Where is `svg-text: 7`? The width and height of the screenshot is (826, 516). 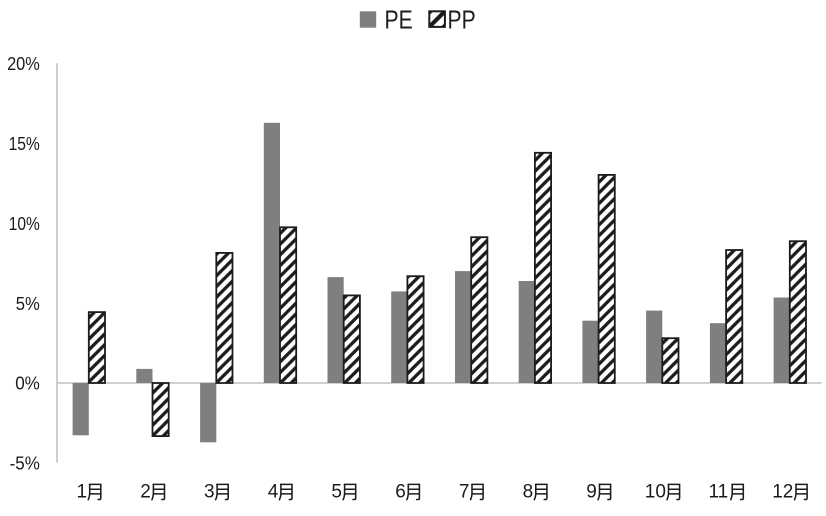 svg-text: 7 is located at coordinates (464, 492).